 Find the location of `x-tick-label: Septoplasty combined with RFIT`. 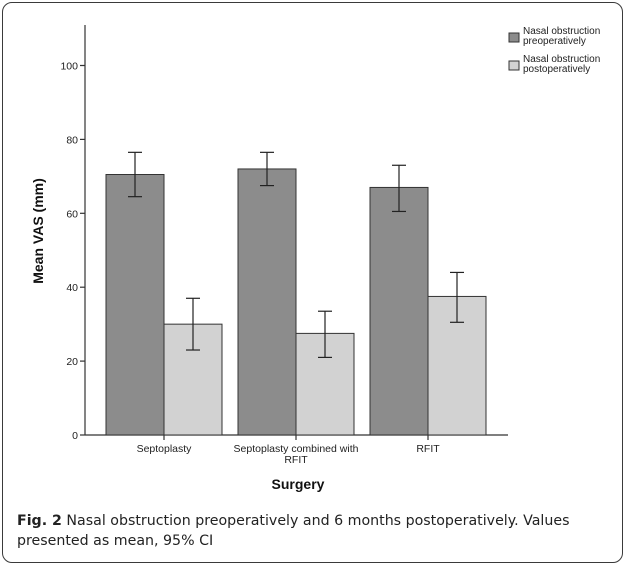

x-tick-label: Septoplasty combined with RFIT is located at coordinates (296, 454).